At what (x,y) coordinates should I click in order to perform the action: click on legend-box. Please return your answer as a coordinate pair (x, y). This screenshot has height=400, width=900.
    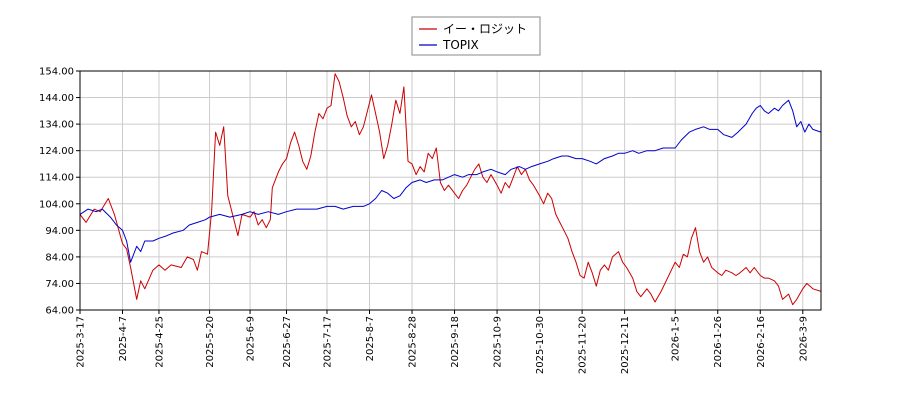
    Looking at the image, I should click on (476, 36).